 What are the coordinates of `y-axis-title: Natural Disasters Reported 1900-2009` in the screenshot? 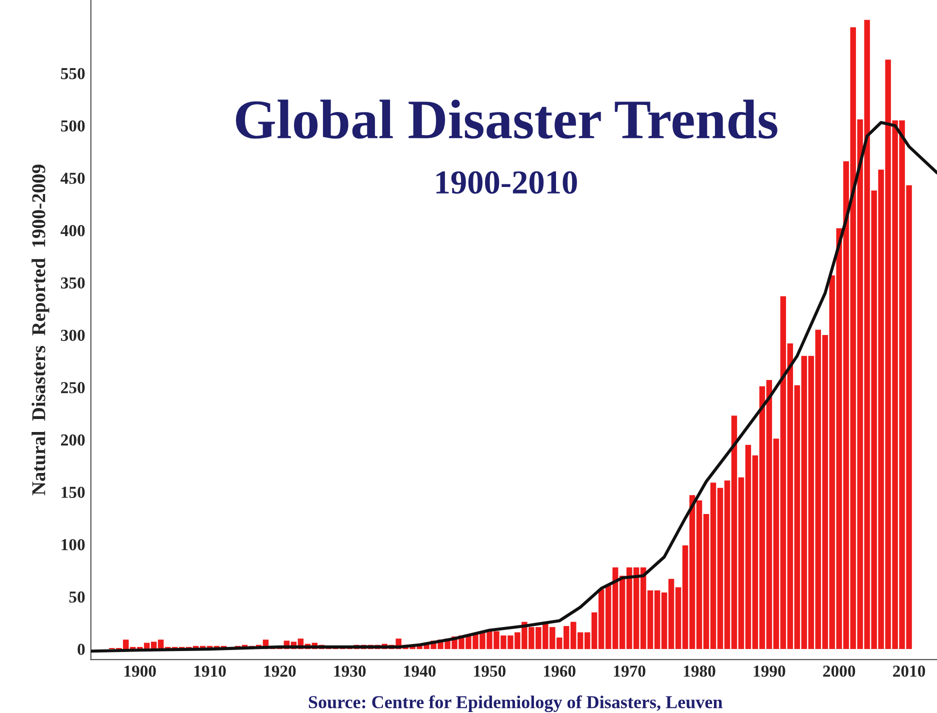 It's located at (41, 330).